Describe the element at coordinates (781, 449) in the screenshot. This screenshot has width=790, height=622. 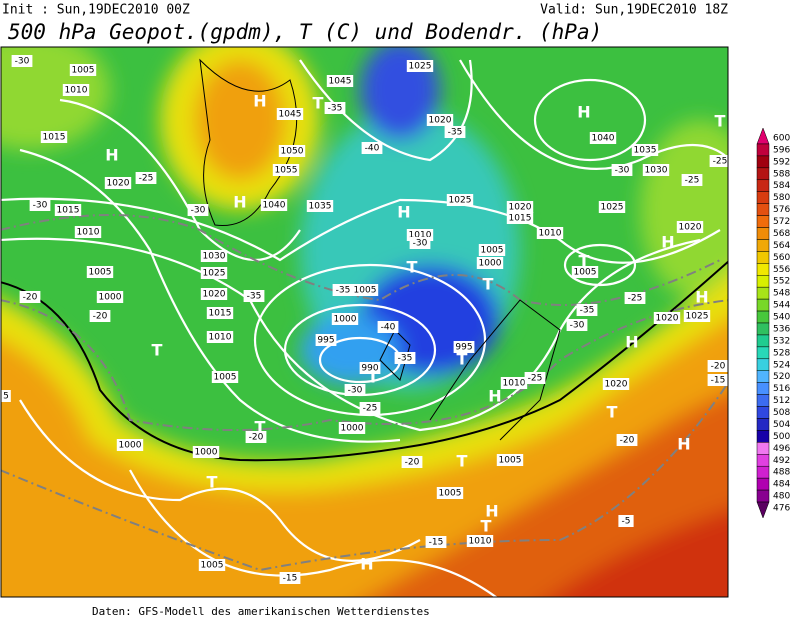
I see `colorbar-label: 496` at that location.